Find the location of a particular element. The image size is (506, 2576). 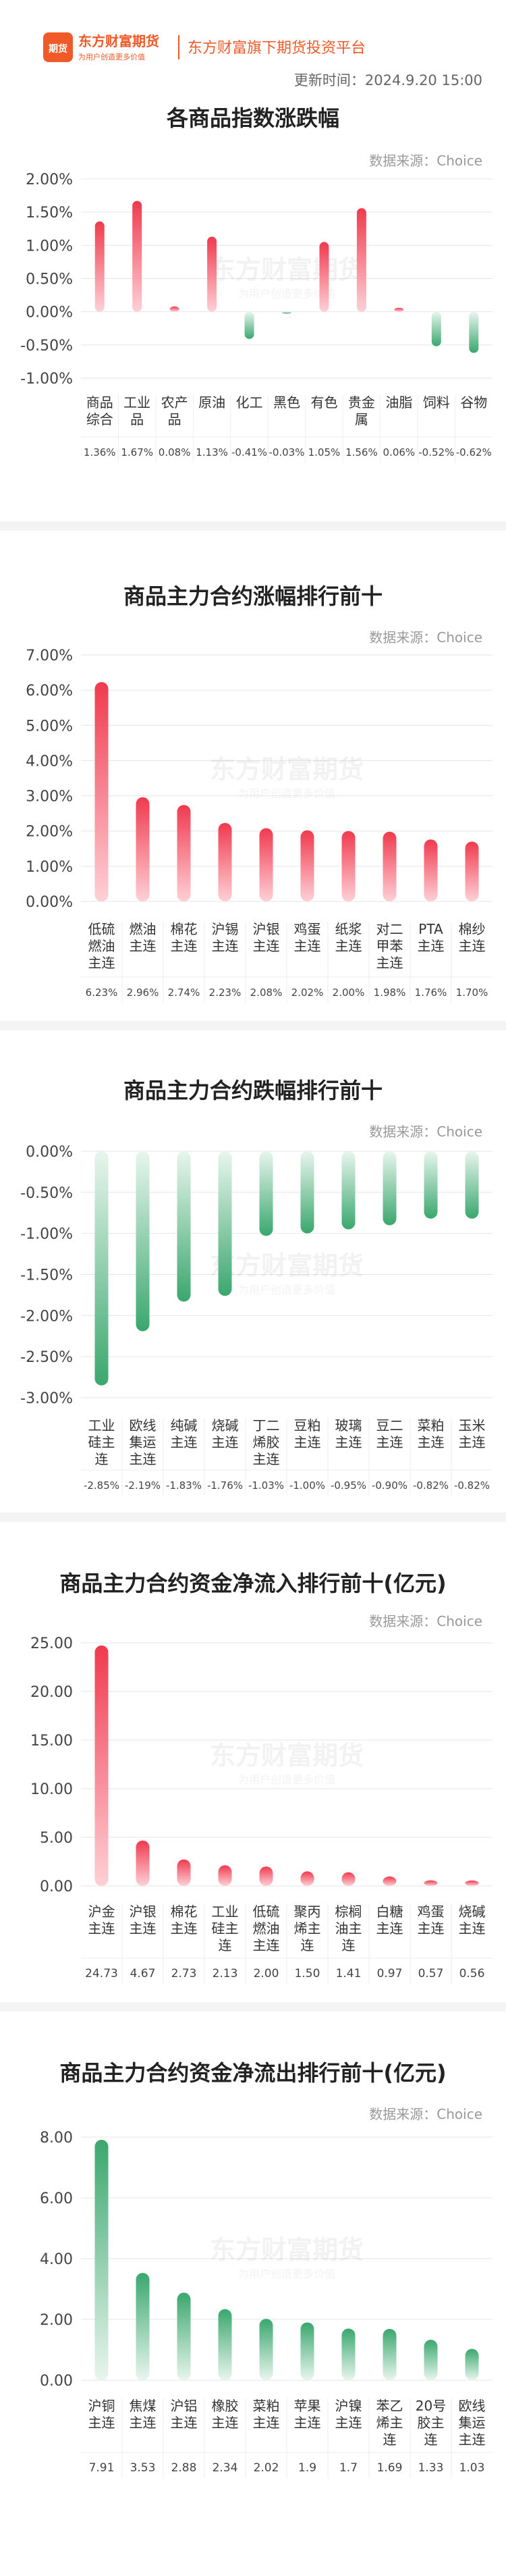

y-tick-label: 0.00% is located at coordinates (49, 902).